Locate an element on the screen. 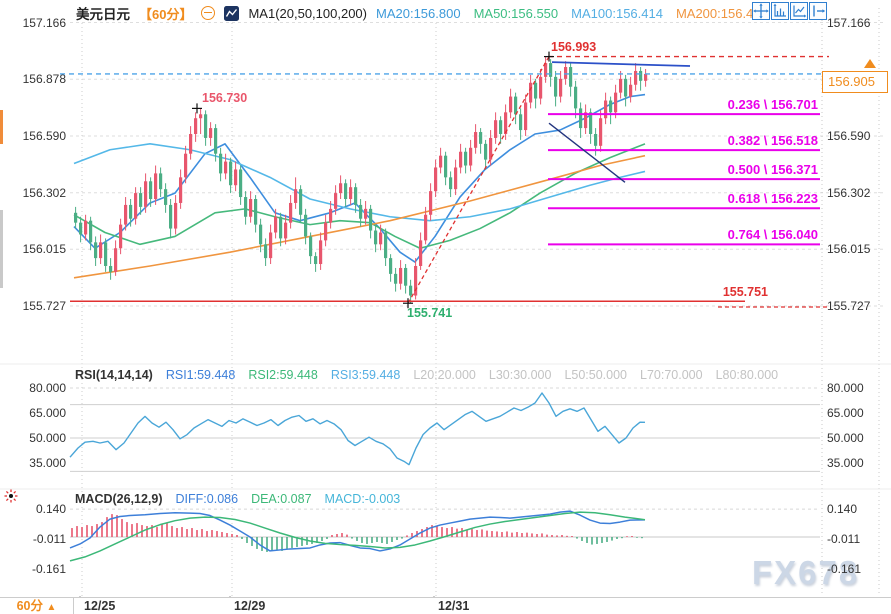  annotation-156.730: 156.730 is located at coordinates (225, 98).